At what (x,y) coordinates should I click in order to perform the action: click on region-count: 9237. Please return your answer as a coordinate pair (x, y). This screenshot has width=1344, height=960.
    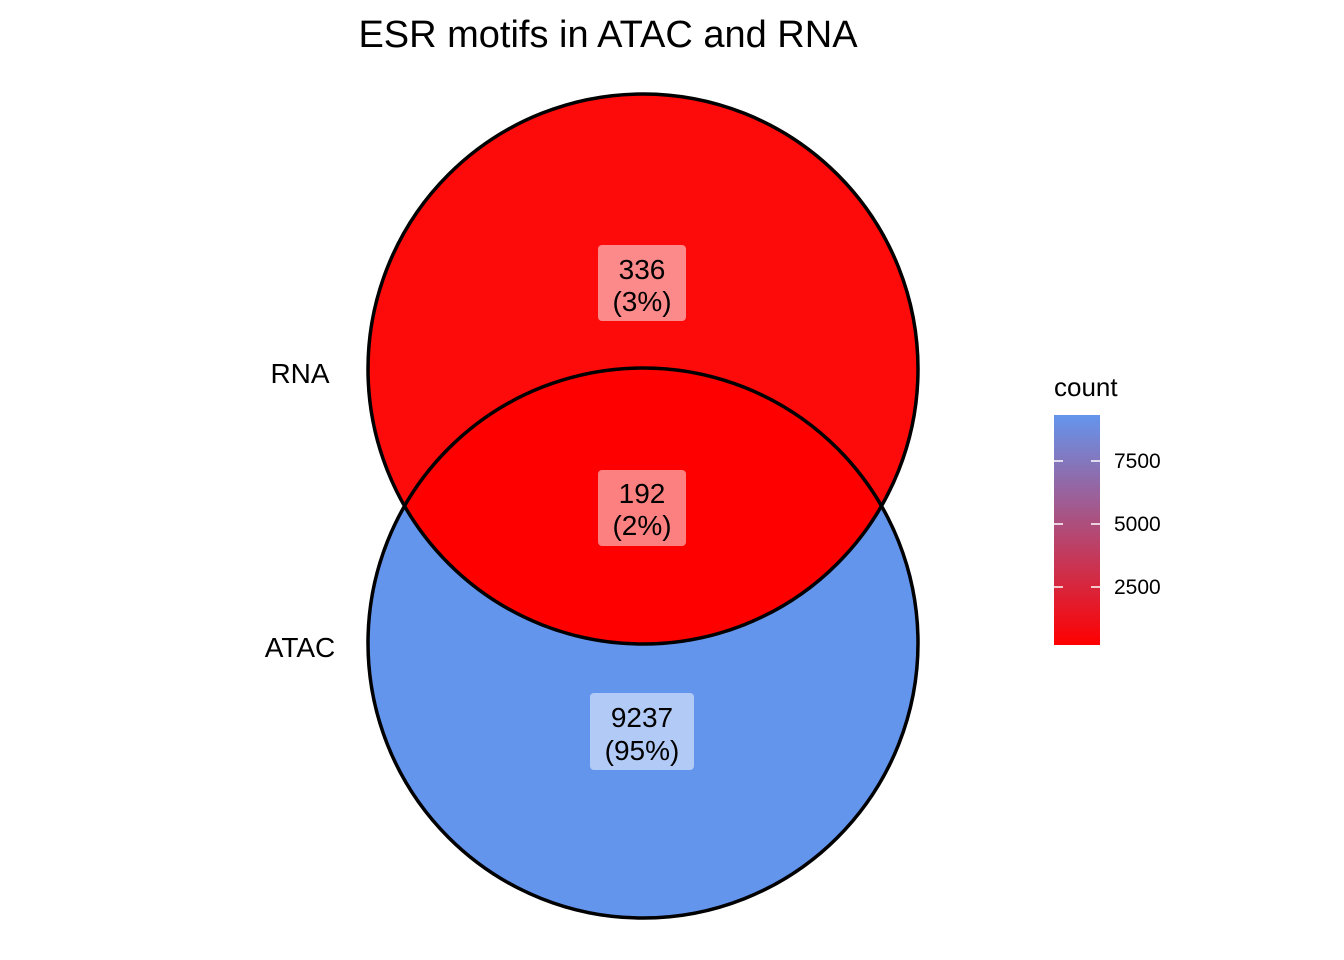
    Looking at the image, I should click on (642, 717).